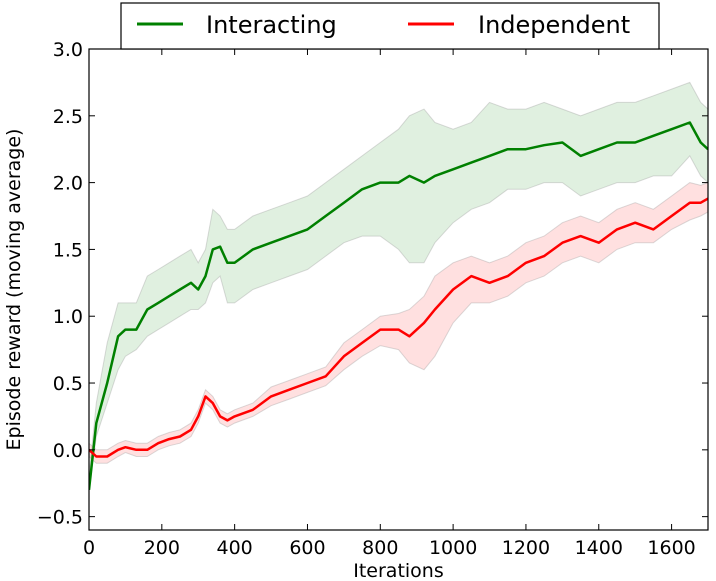 The width and height of the screenshot is (716, 581). Describe the element at coordinates (235, 548) in the screenshot. I see `x-tick-label: 400` at that location.